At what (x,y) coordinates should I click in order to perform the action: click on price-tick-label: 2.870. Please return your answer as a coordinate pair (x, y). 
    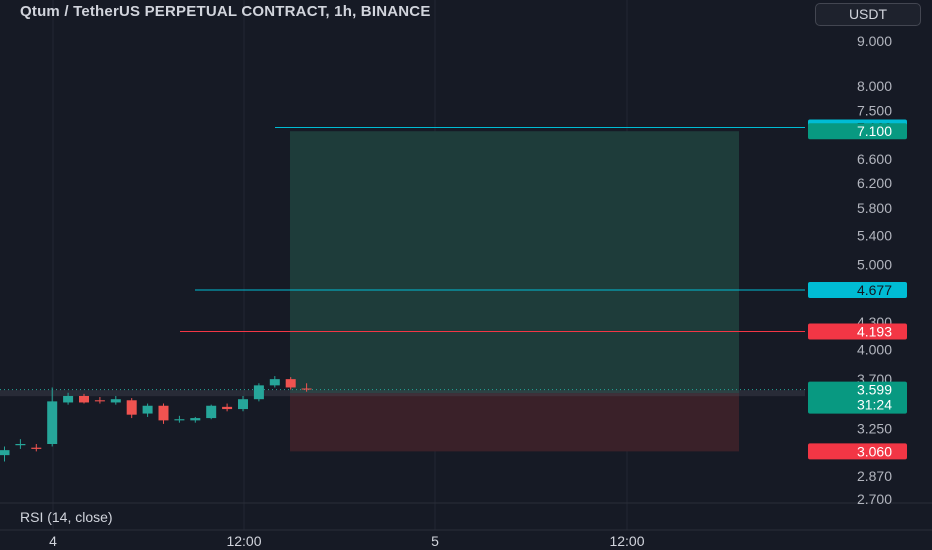
    Looking at the image, I should click on (874, 476).